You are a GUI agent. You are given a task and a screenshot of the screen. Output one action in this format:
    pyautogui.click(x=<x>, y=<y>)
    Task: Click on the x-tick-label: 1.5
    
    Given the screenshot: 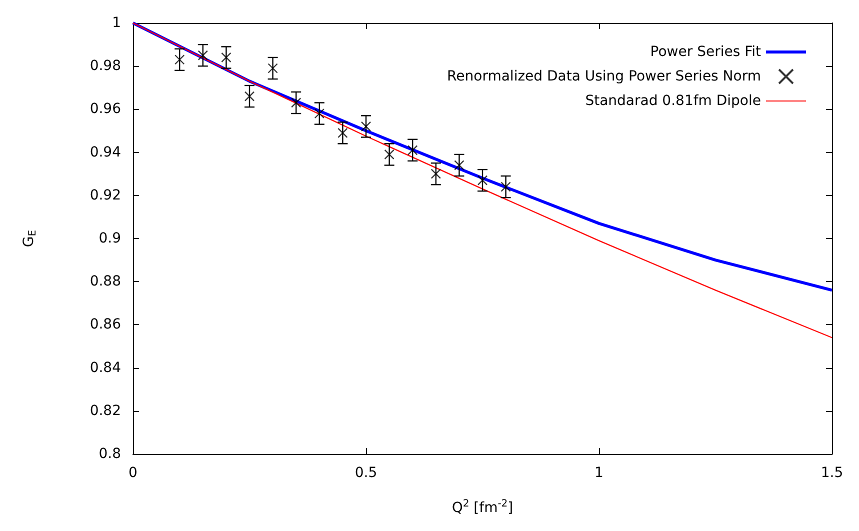 What is the action you would take?
    pyautogui.click(x=832, y=473)
    